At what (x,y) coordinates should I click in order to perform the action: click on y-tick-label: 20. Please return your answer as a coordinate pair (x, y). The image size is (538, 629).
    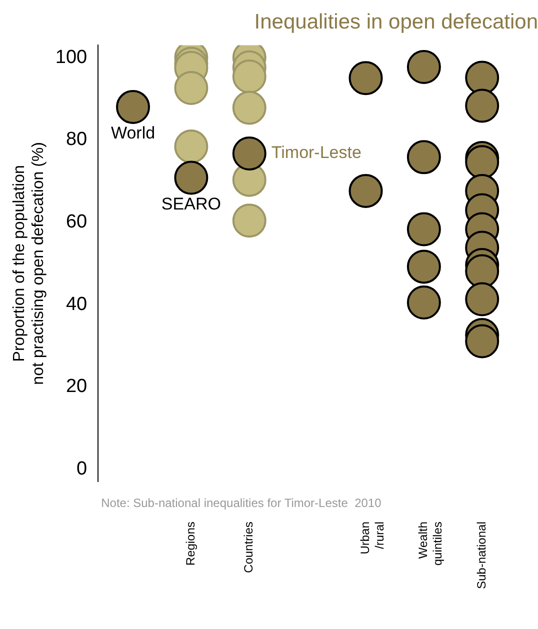
    Looking at the image, I should click on (77, 387).